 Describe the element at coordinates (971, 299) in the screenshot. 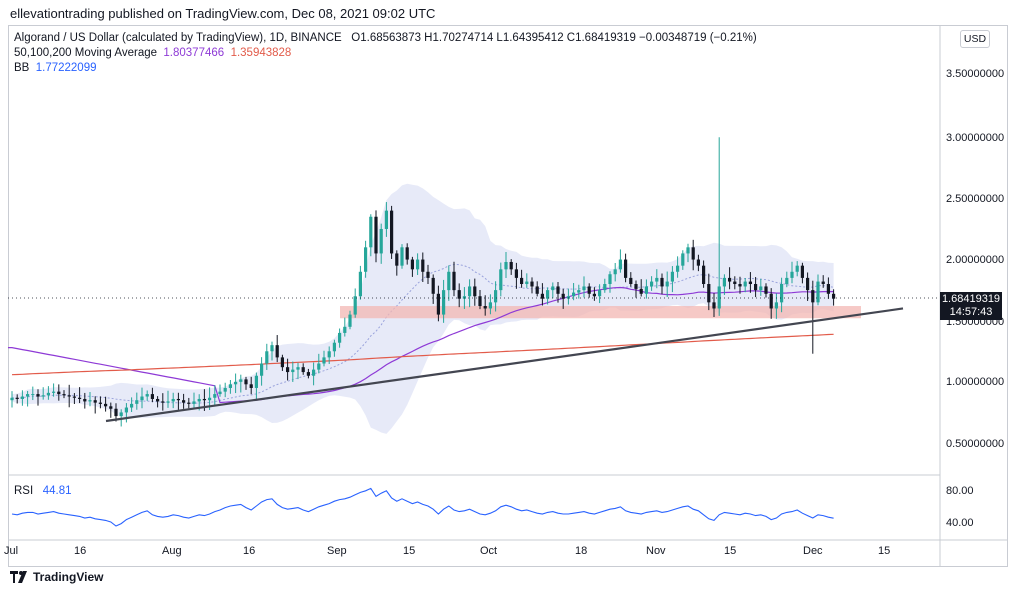

I see `last-price-value: 1.68419319` at that location.